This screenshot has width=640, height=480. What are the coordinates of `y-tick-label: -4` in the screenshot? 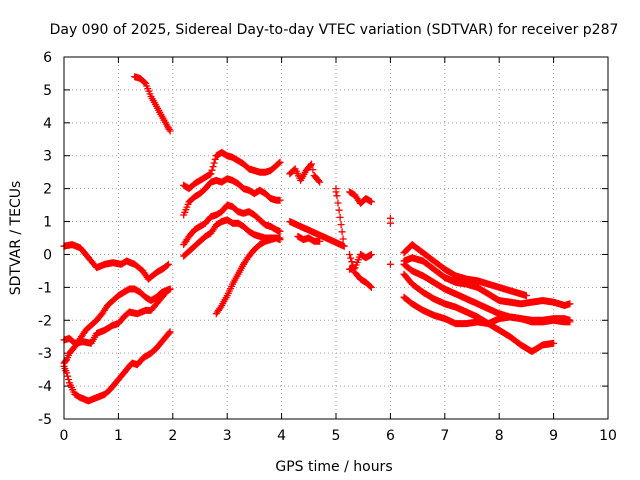 It's located at (45, 387).